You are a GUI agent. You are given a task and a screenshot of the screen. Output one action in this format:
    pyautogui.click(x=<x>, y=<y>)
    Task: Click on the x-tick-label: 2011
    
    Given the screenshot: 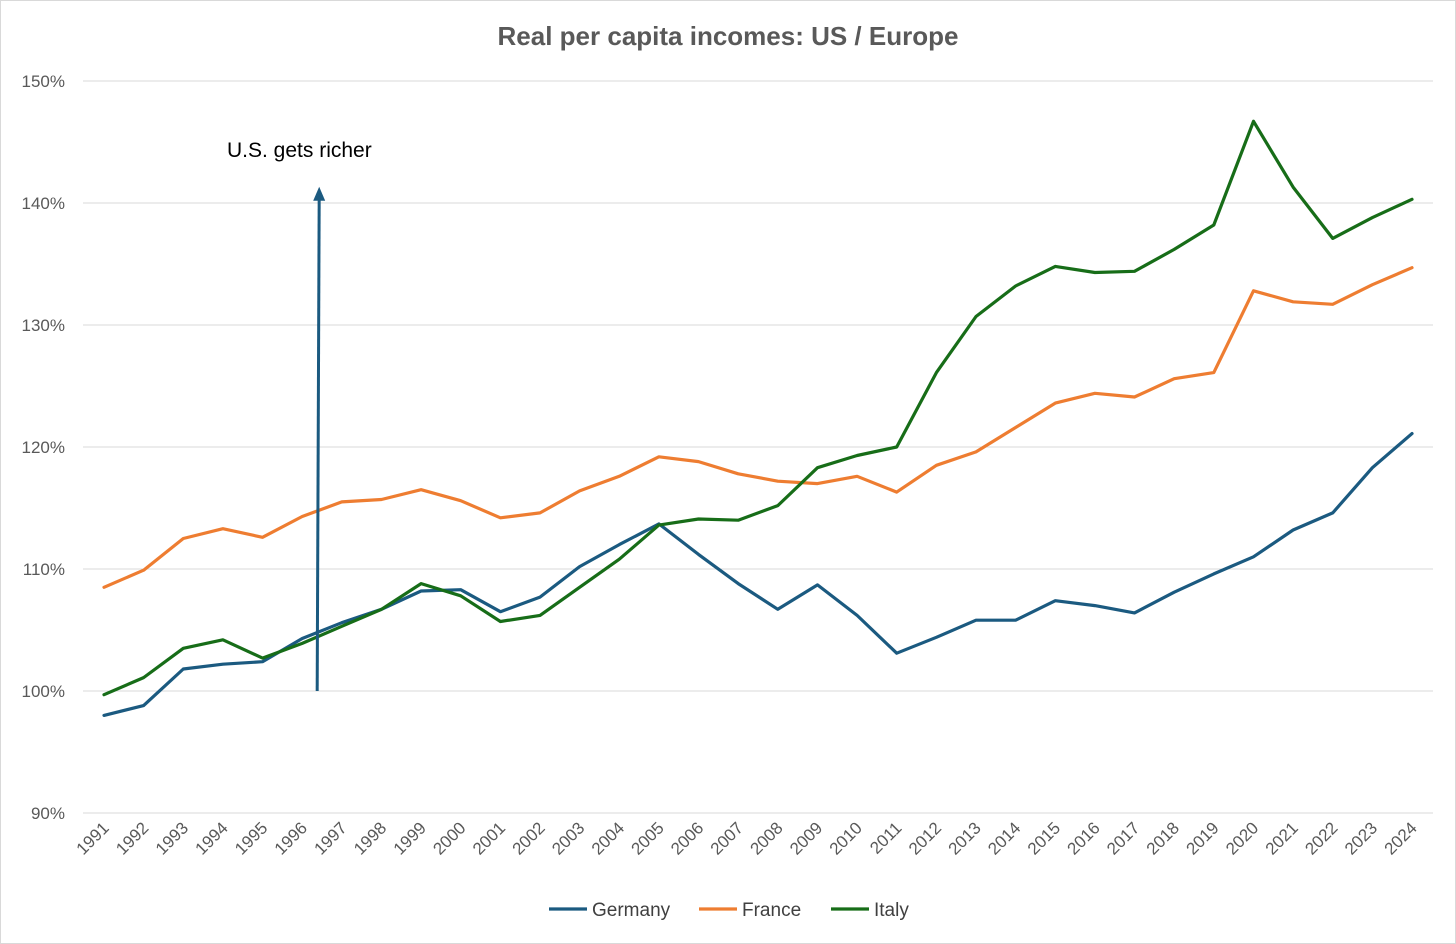 What is the action you would take?
    pyautogui.click(x=885, y=837)
    